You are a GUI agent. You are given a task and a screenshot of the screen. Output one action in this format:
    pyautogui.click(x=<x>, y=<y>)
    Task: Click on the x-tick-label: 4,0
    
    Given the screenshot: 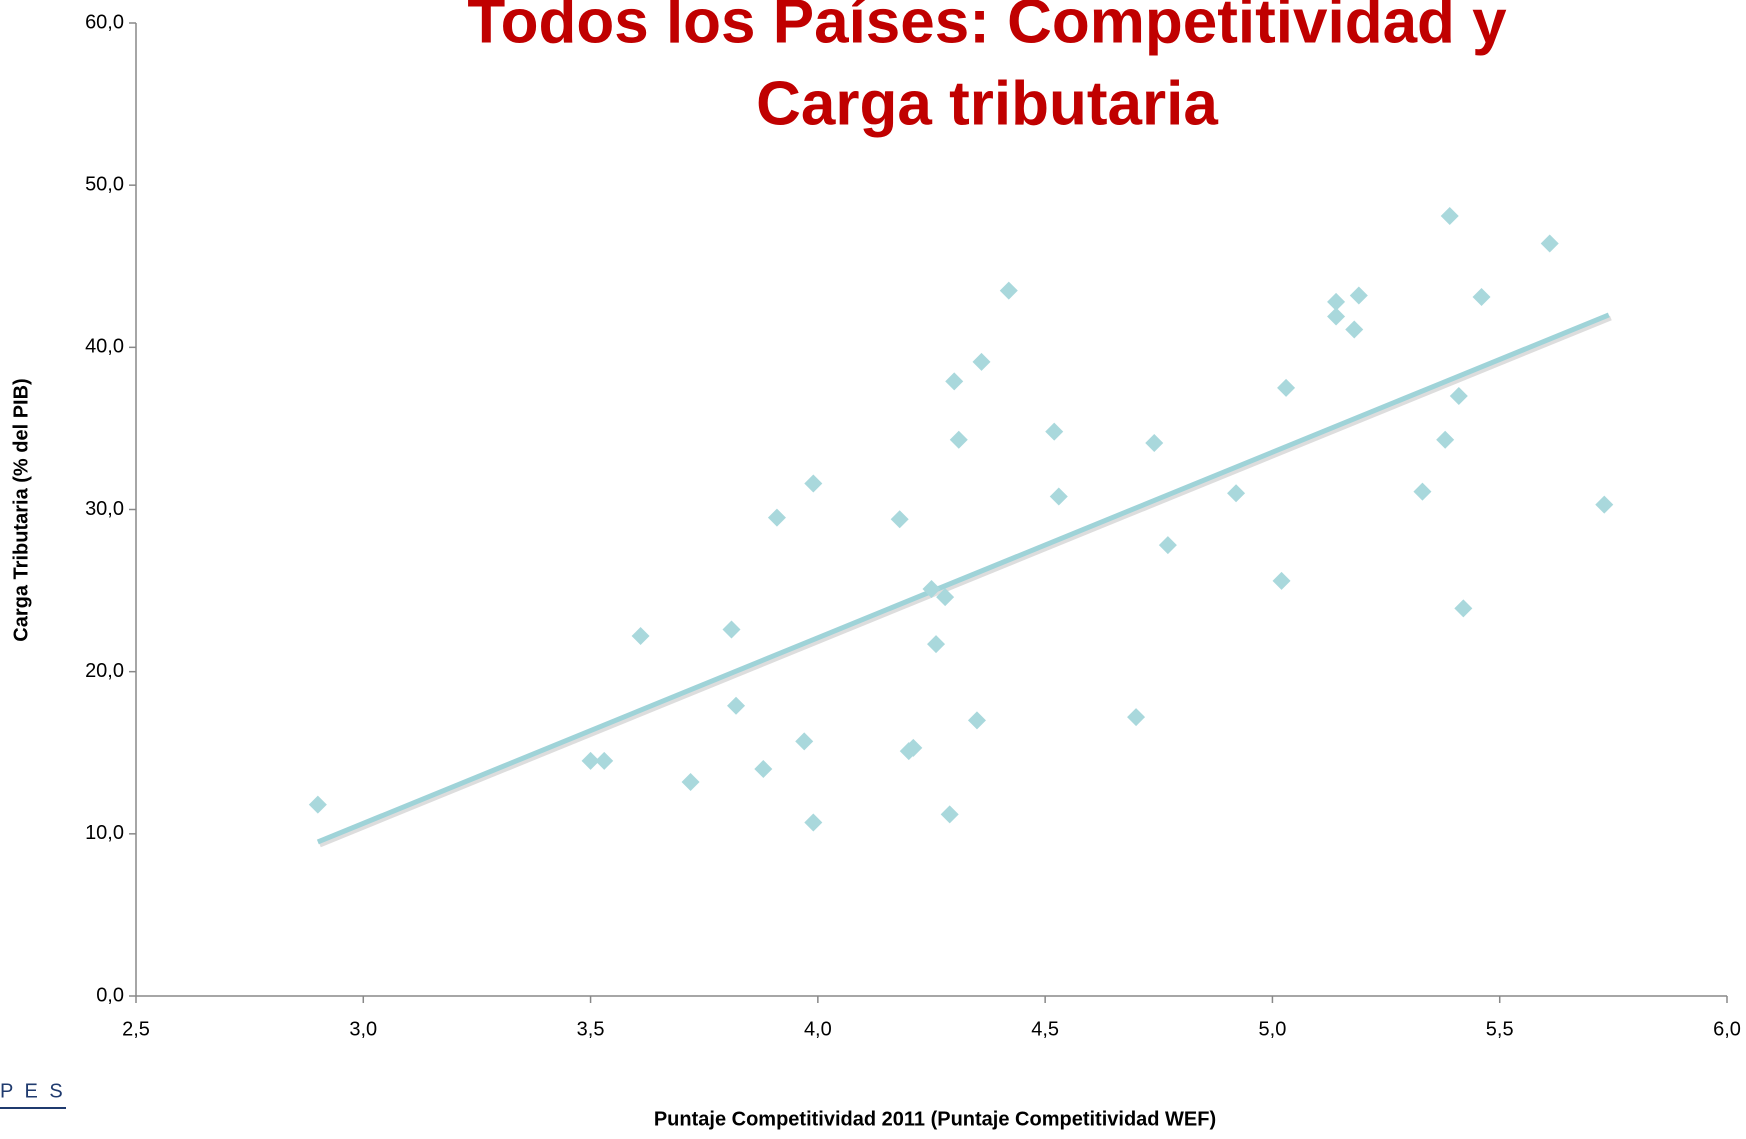 What is the action you would take?
    pyautogui.click(x=818, y=1029)
    